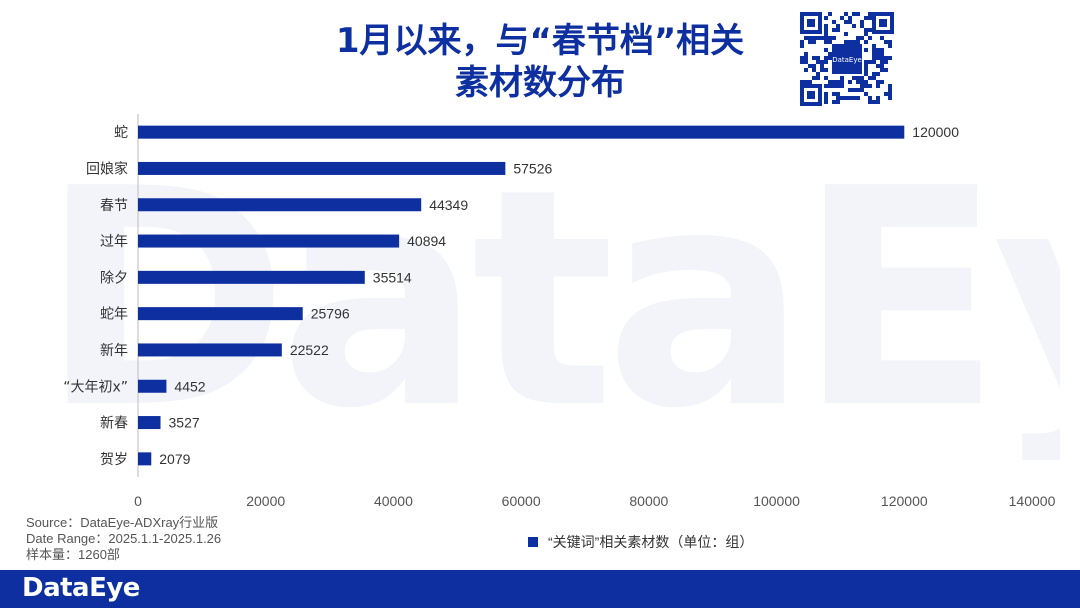 This screenshot has width=1080, height=608. What do you see at coordinates (330, 314) in the screenshot?
I see `value-label: 25796` at bounding box center [330, 314].